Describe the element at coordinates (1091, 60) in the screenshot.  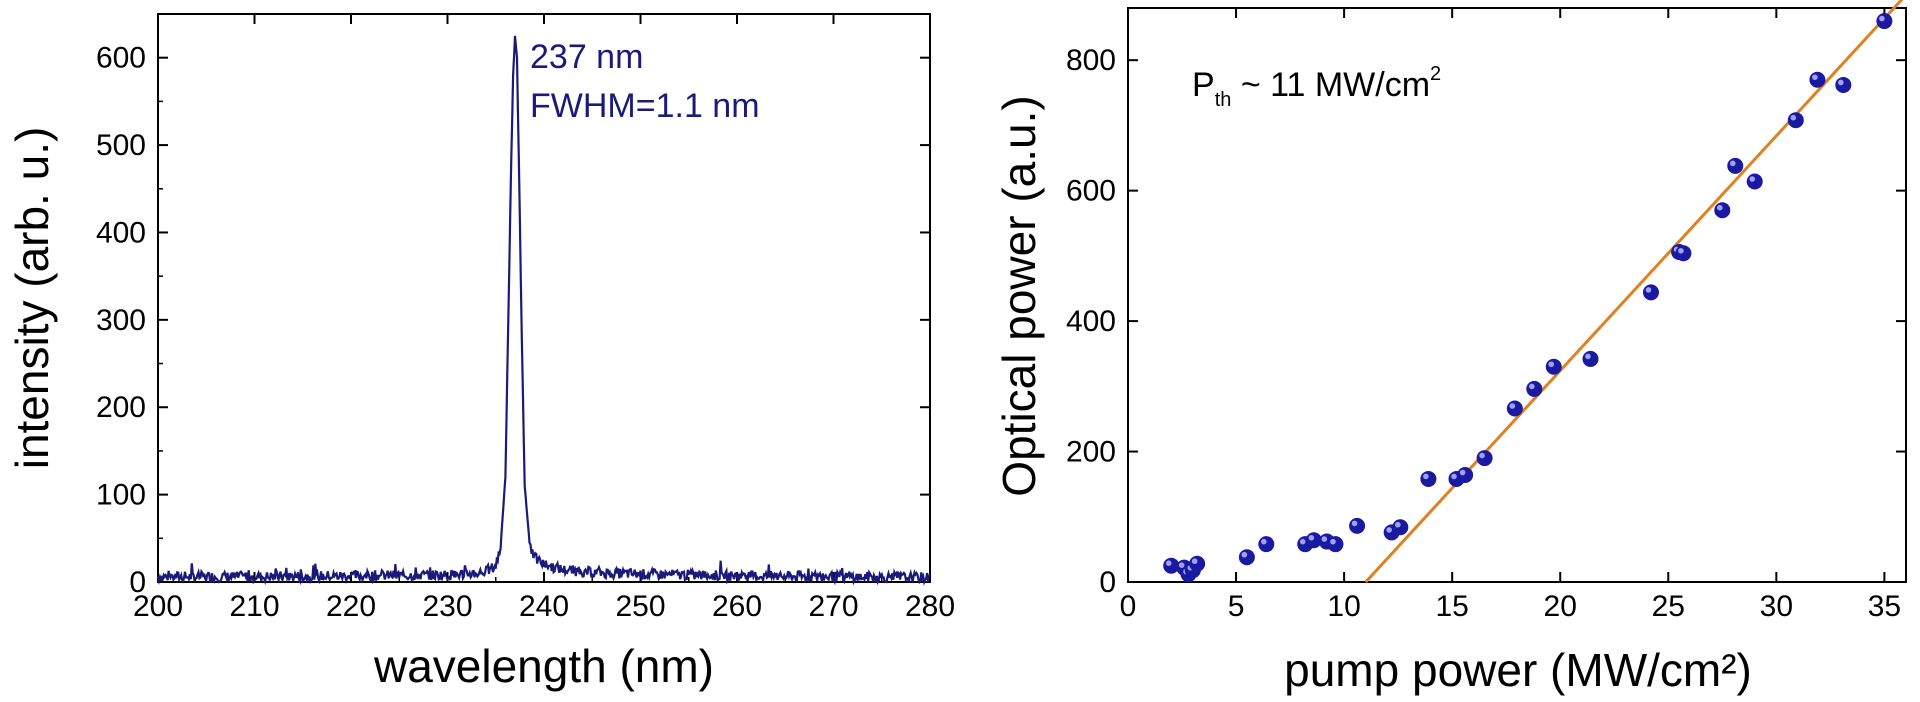
I see `right-y-tick-label: 800` at that location.